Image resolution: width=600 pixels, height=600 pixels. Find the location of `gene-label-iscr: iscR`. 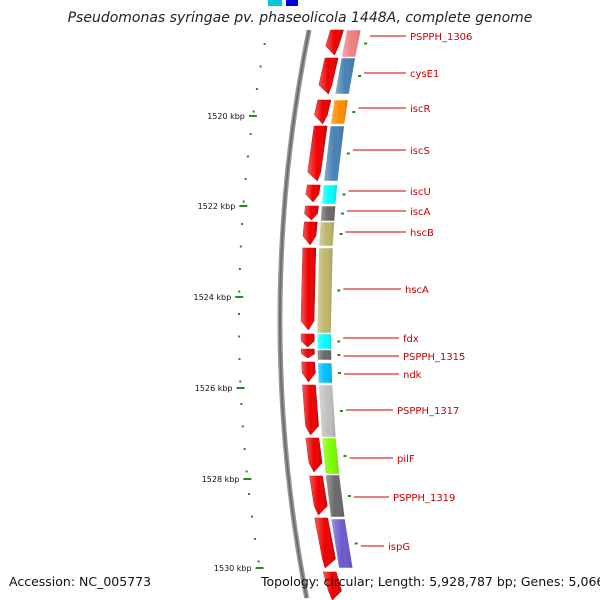

gene-label-iscr: iscR is located at coordinates (420, 109).